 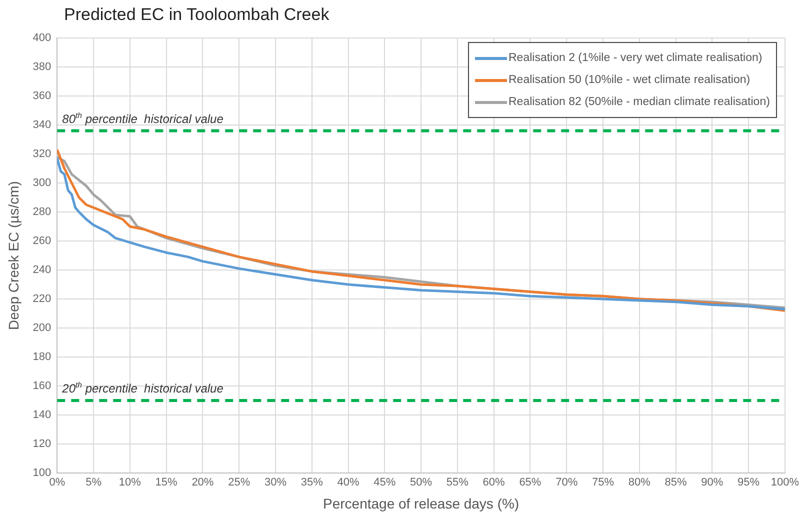 I want to click on y-tick-label: 320, so click(x=42, y=154).